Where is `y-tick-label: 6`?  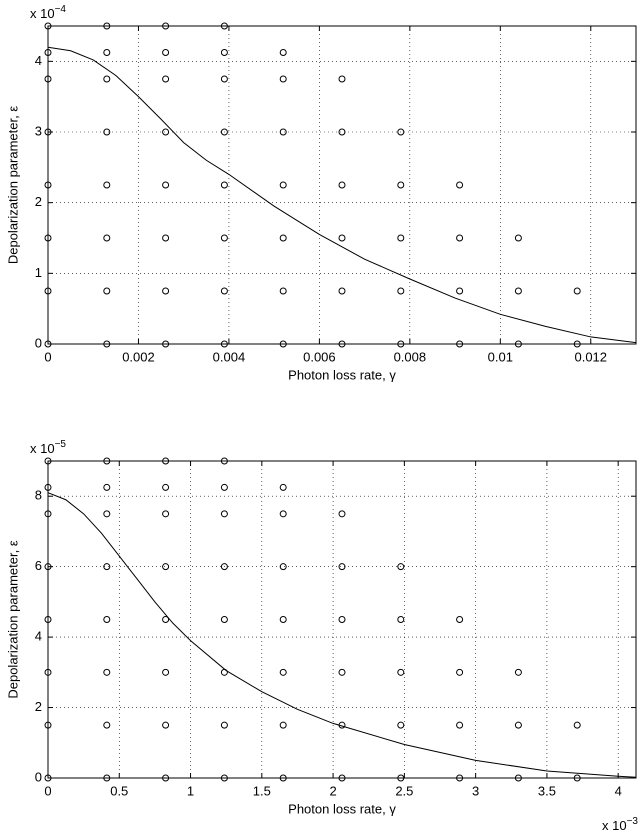
y-tick-label: 6 is located at coordinates (38, 565).